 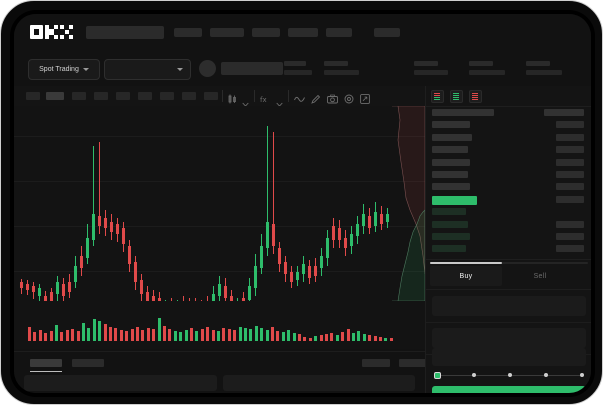 What do you see at coordinates (413, 363) in the screenshot?
I see `bottom-tab-tools` at bounding box center [413, 363].